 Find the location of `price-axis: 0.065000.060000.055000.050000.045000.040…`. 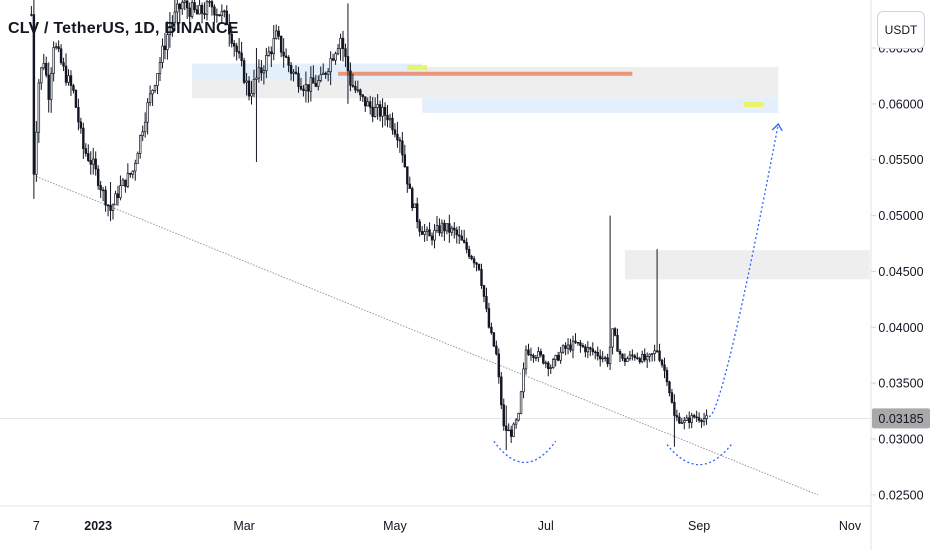

price-axis: 0.065000.060000.055000.050000.045000.040… is located at coordinates (897, 272).